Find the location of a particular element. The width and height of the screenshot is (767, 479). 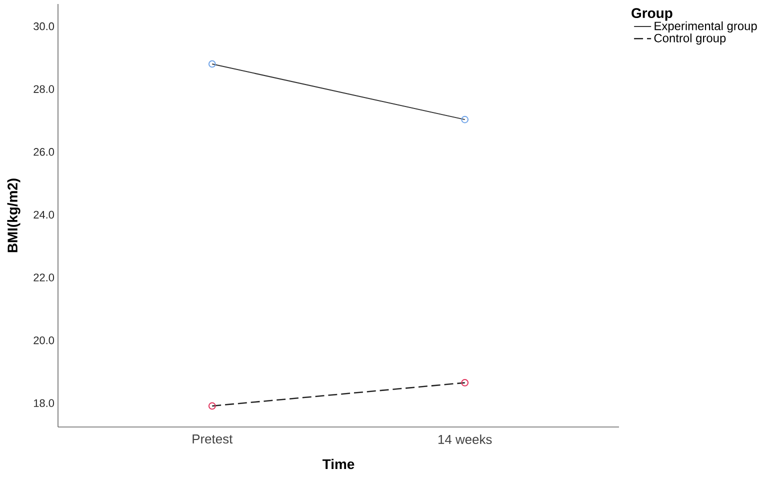

x-tick-label: 14 weeks is located at coordinates (465, 439).